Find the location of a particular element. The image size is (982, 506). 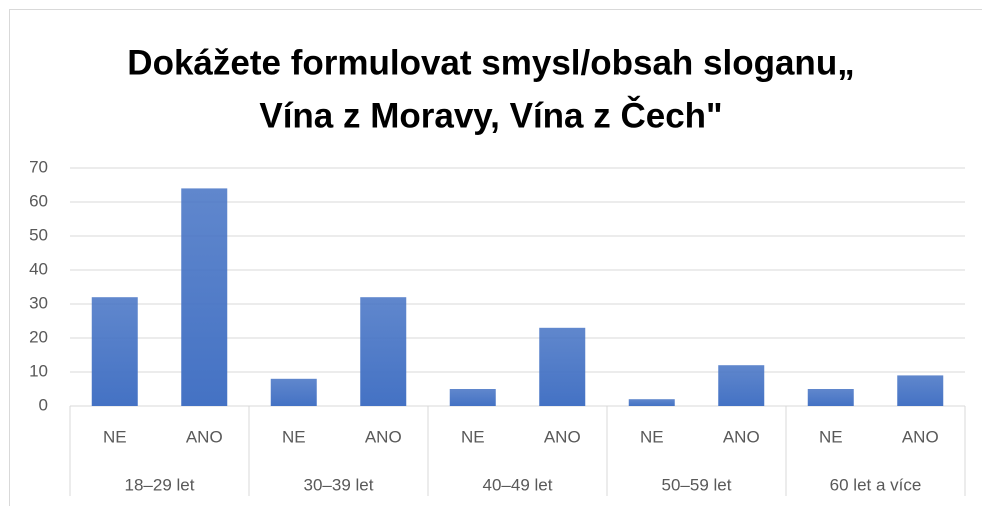

chart-title: Vína z Moravy, Vína z Čech" is located at coordinates (490, 115).